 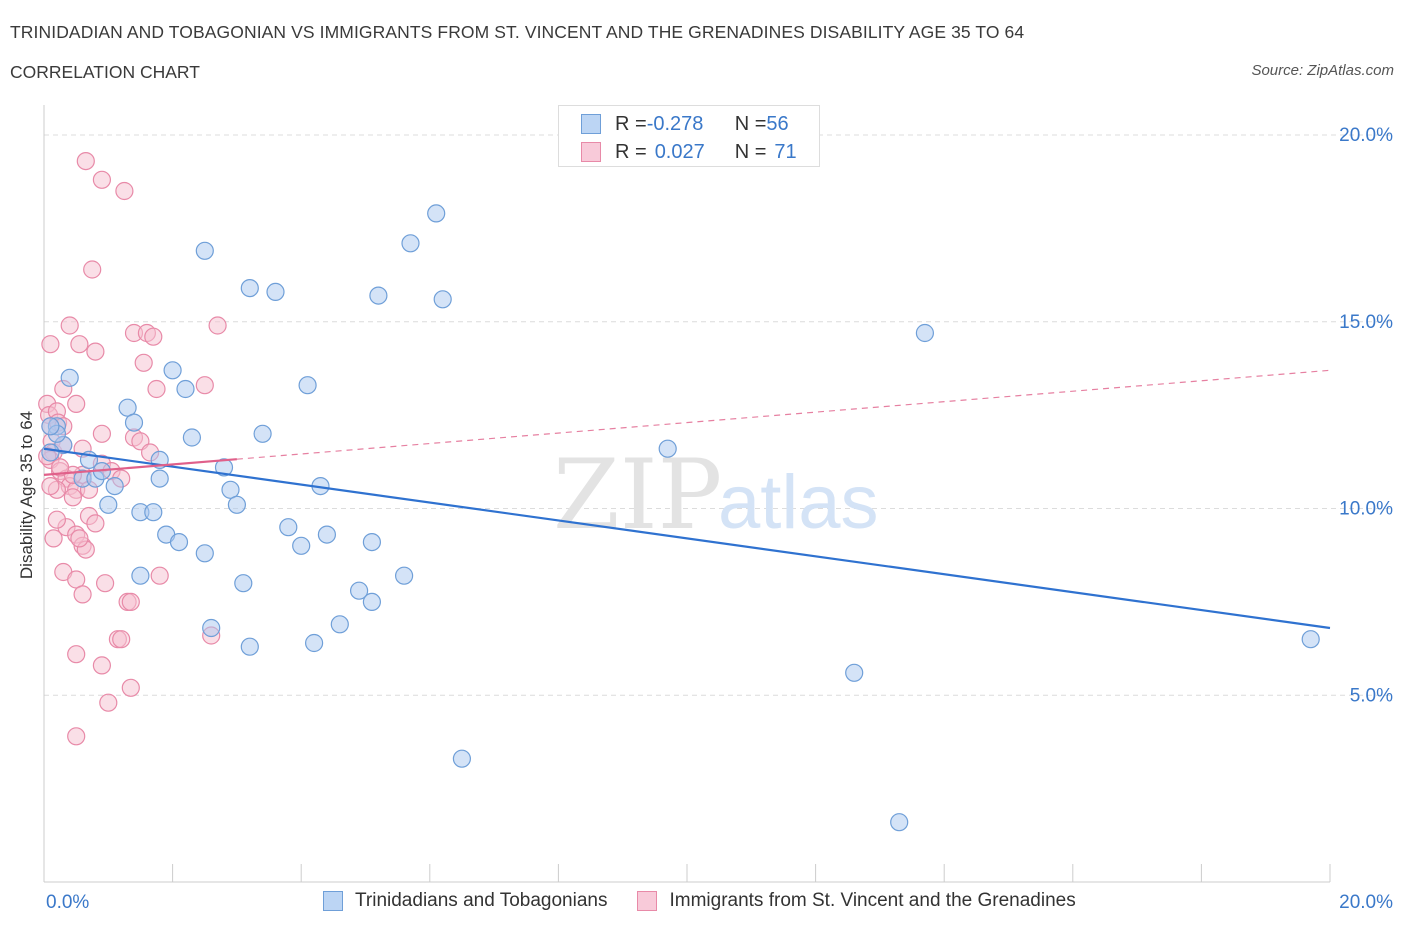 I want to click on watermark-zip: ZIP, so click(x=637, y=495).